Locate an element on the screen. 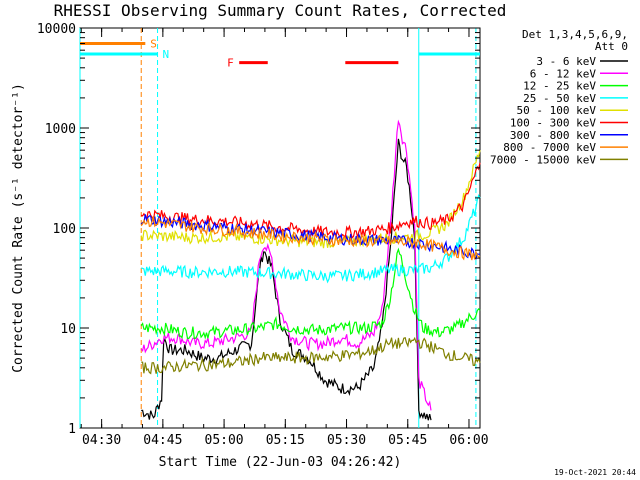 This screenshot has height=480, width=640. x-tick-label-5: 05:45 is located at coordinates (407, 440).